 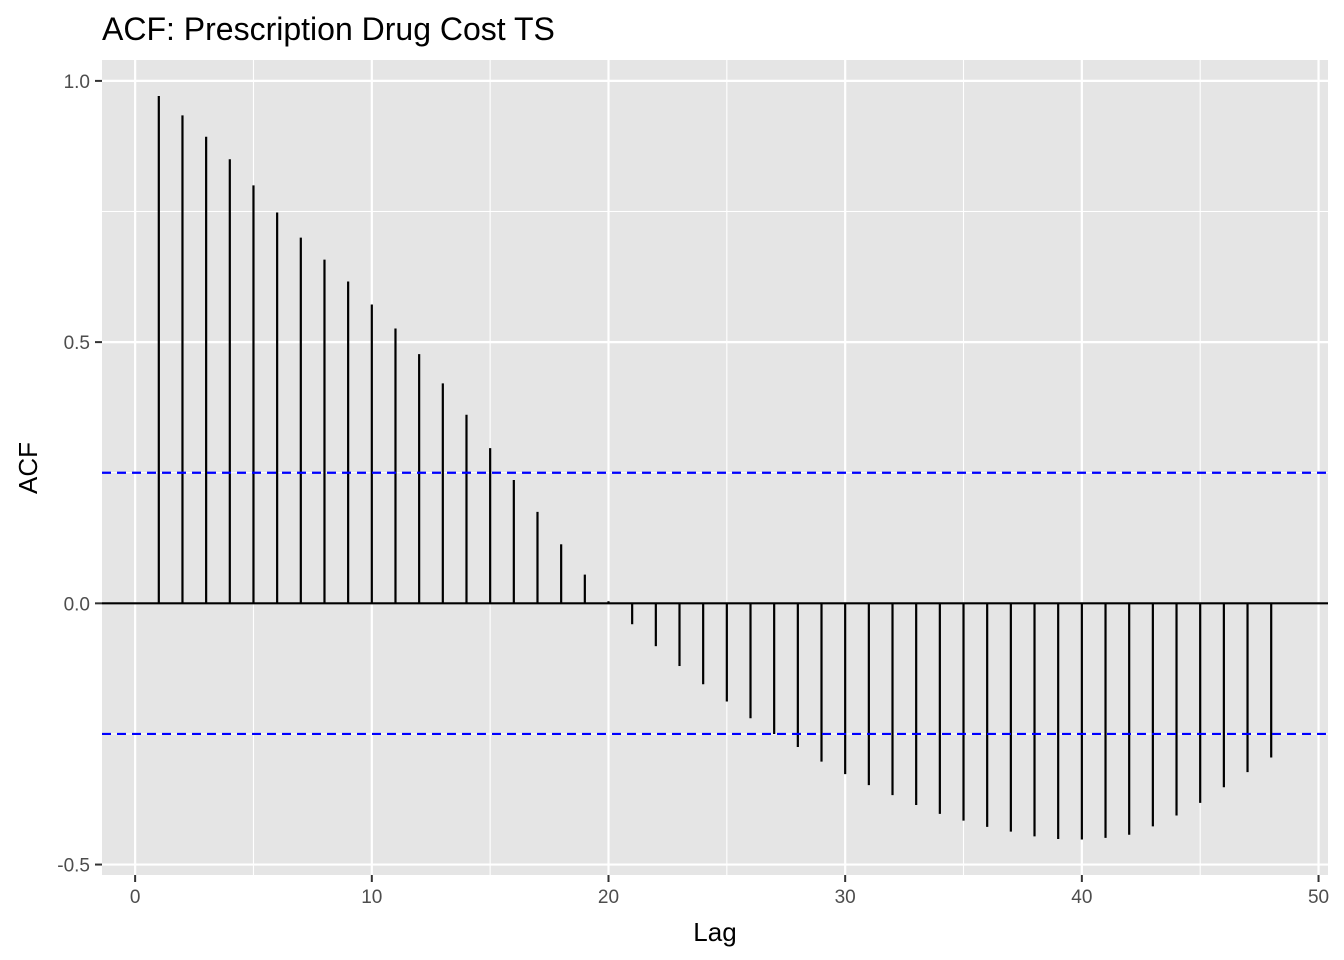 I want to click on x-tick-label: 50, so click(x=1318, y=897).